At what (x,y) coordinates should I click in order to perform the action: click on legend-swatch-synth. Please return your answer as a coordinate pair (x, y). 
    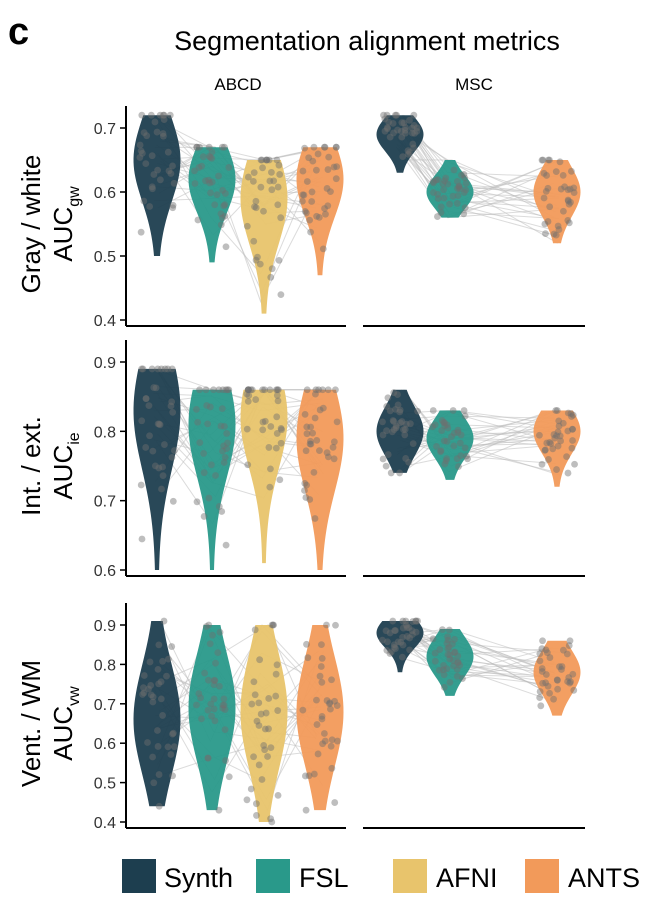
    Looking at the image, I should click on (139, 876).